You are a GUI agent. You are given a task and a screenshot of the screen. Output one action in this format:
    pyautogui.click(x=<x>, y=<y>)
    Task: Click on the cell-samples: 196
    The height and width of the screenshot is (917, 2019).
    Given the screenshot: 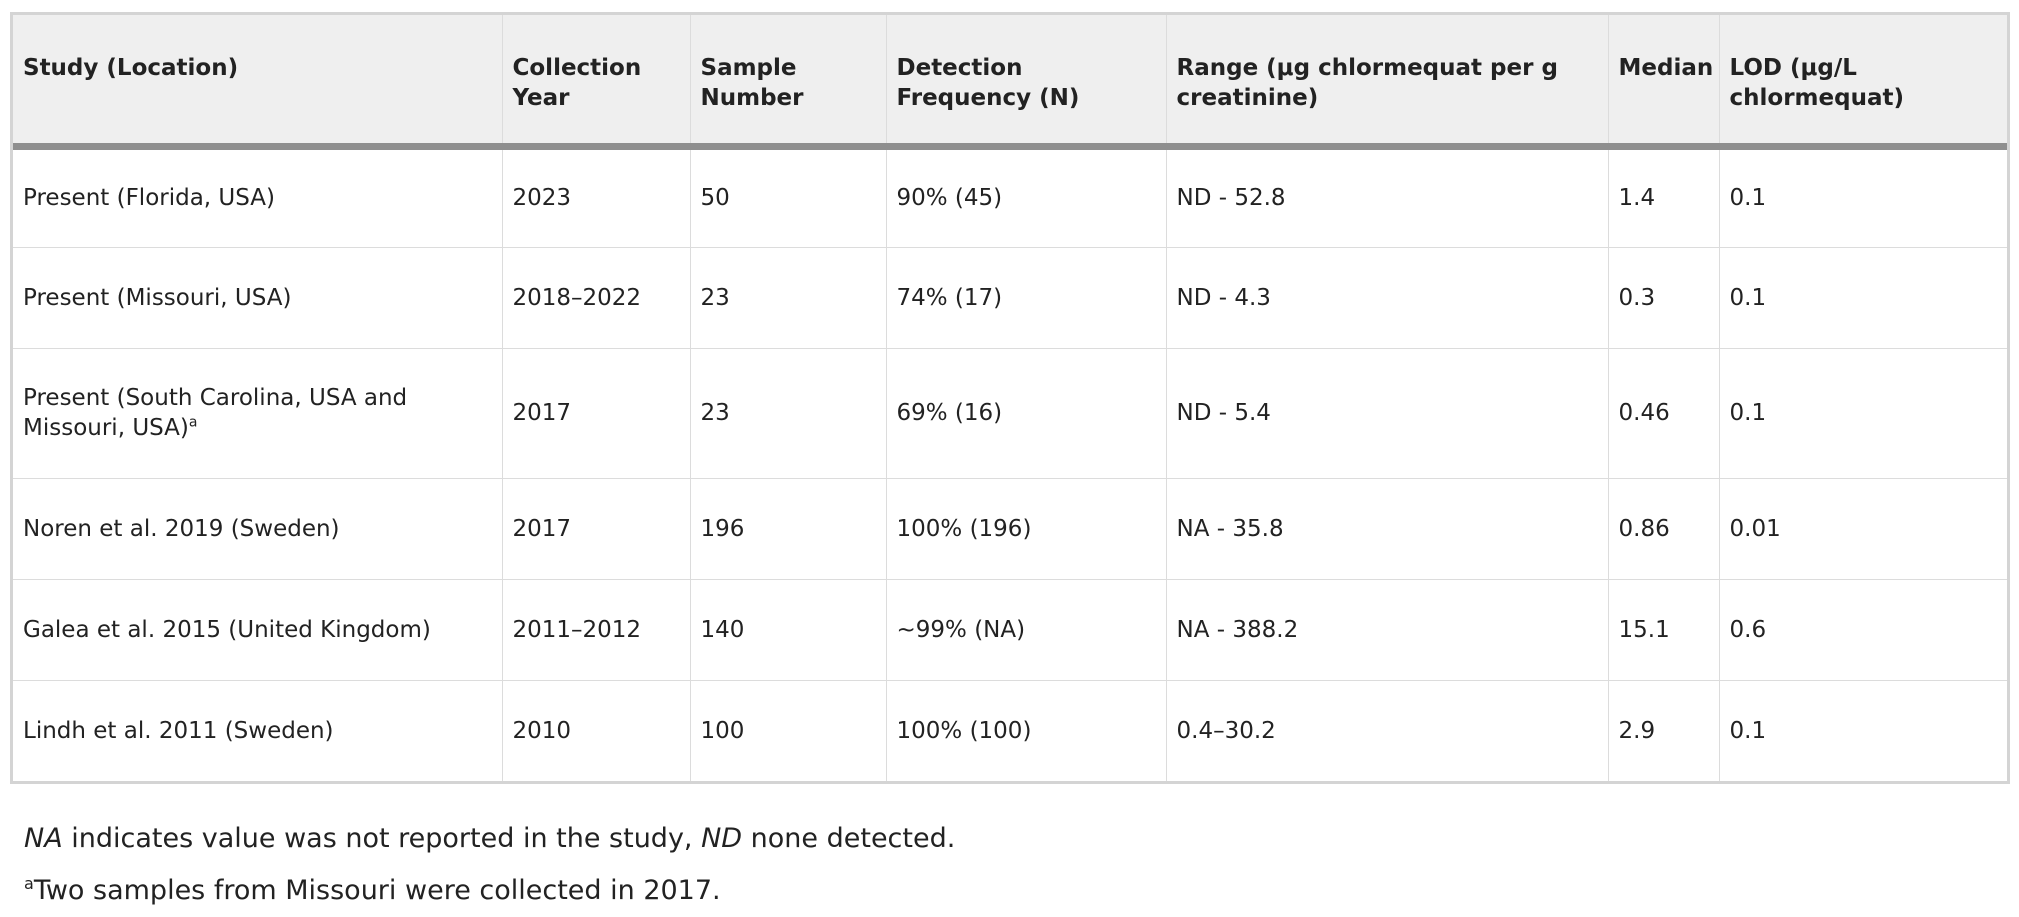 What is the action you would take?
    pyautogui.click(x=787, y=528)
    